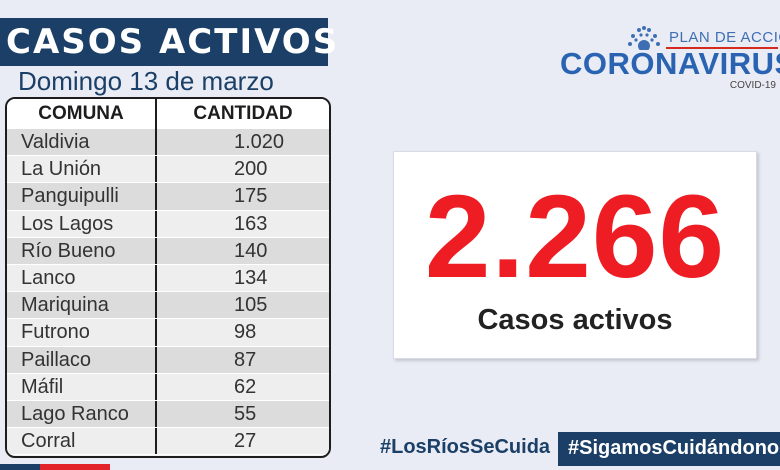  I want to click on comuna-cell: Lago Ranco, so click(82, 414).